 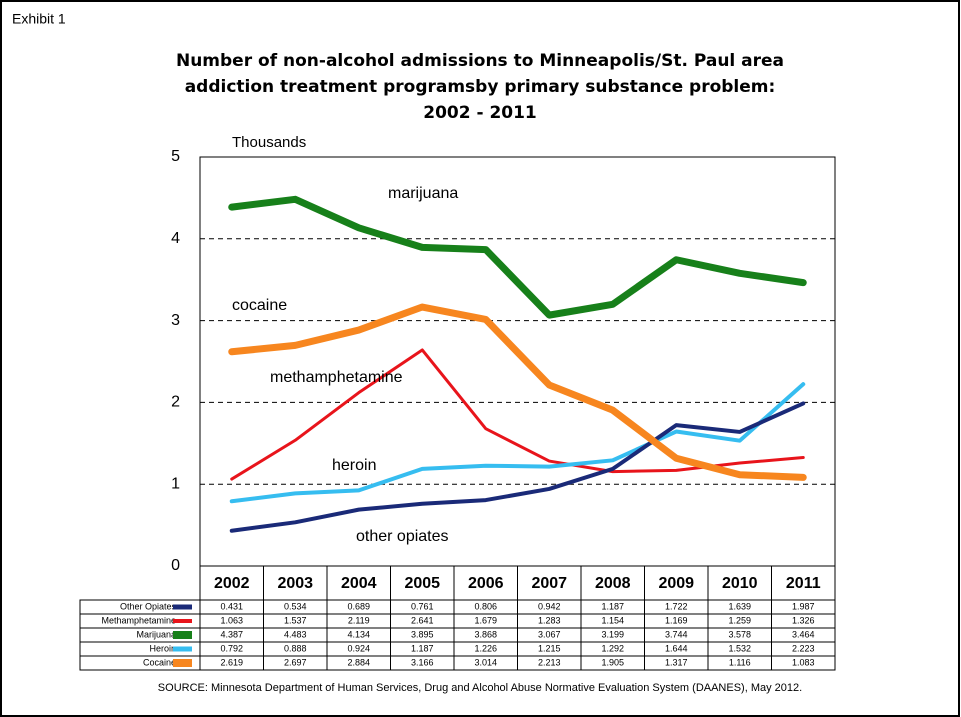 I want to click on table-value: 1.537, so click(x=295, y=620).